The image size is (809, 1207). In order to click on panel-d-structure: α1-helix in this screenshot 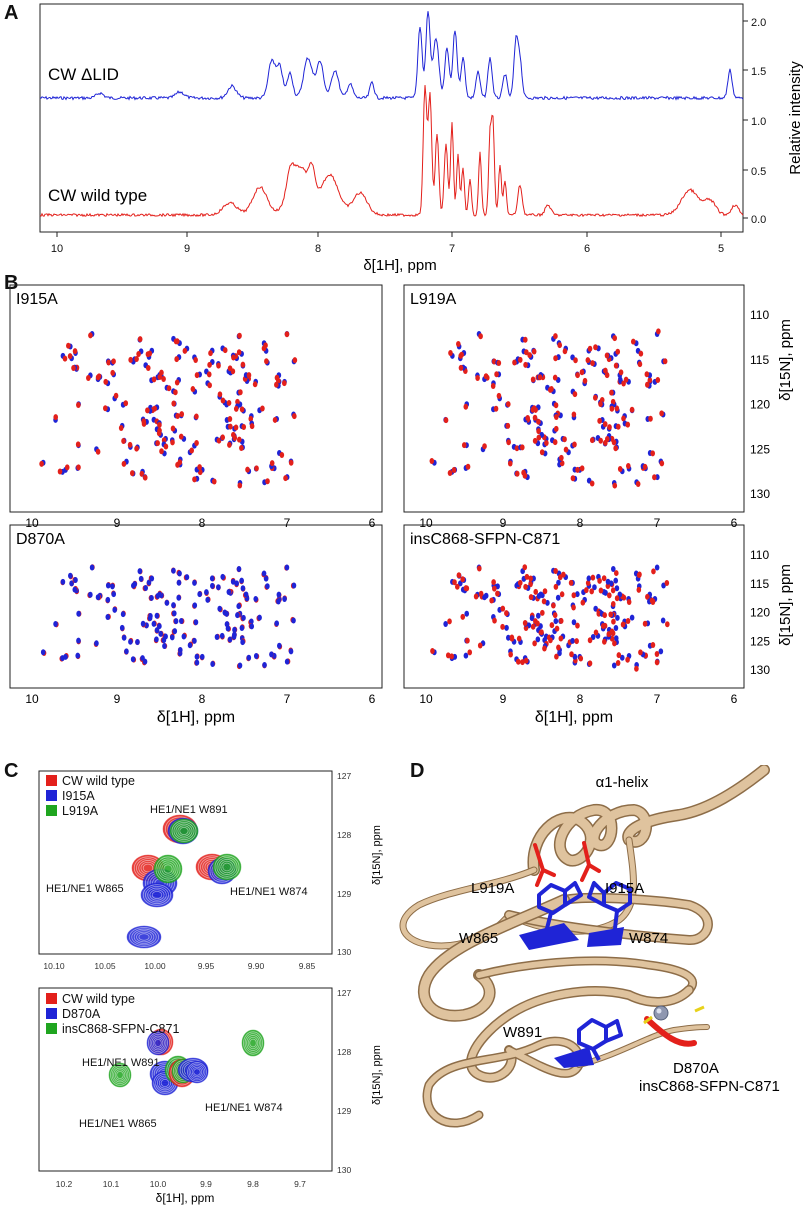, I will do `click(589, 946)`.